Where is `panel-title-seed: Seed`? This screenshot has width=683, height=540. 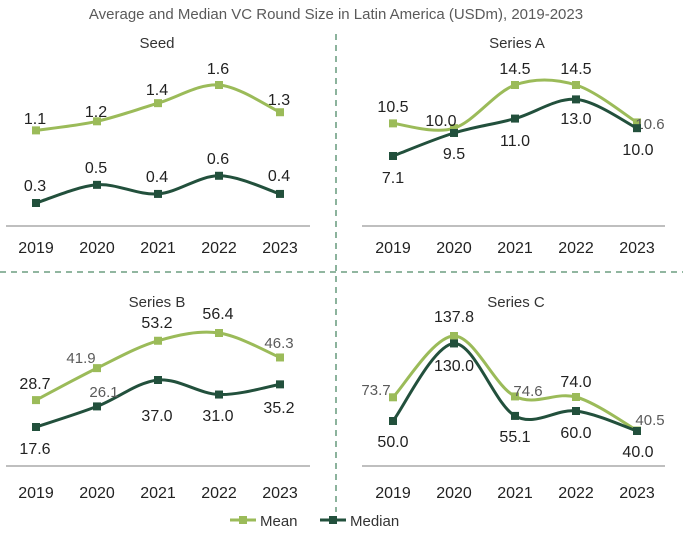
panel-title-seed: Seed is located at coordinates (156, 43).